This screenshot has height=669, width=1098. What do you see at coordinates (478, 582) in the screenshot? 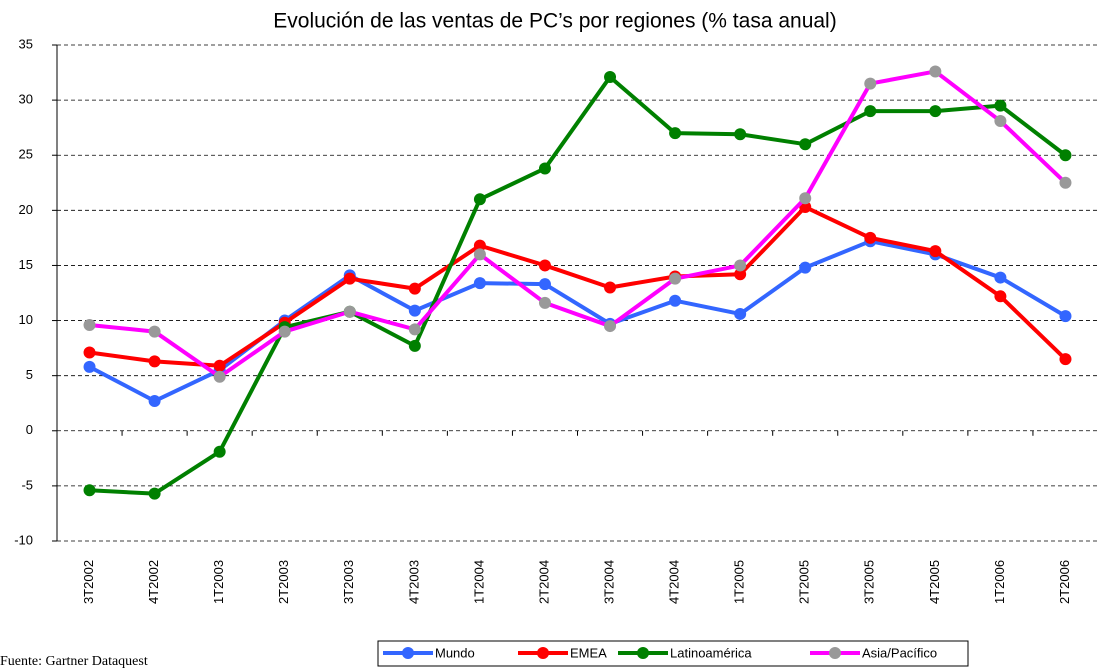
I see `x-tick-label: 1T2004` at bounding box center [478, 582].